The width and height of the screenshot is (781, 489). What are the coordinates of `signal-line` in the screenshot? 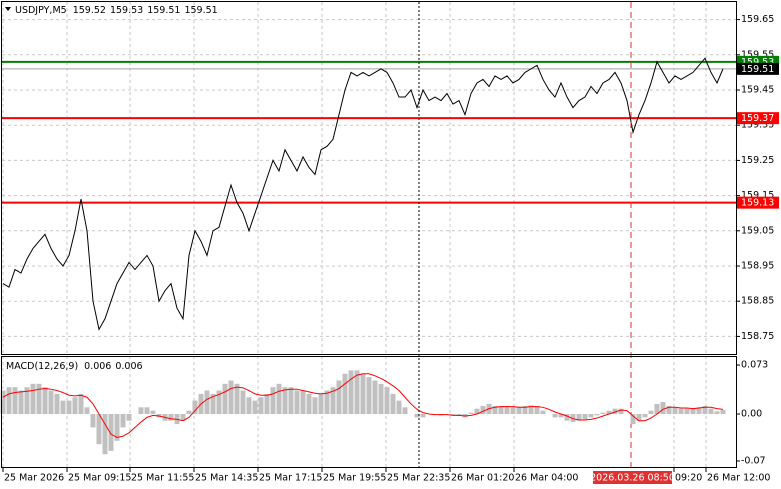 It's located at (363, 406).